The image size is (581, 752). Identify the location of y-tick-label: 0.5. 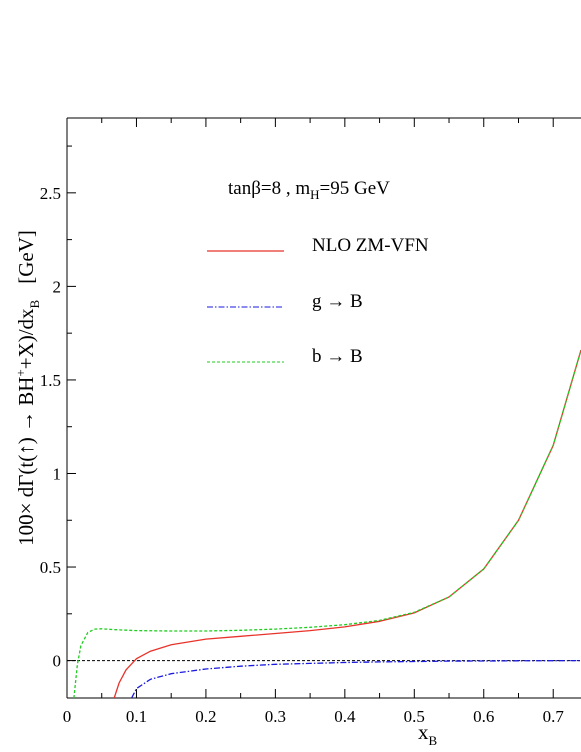
(50, 567).